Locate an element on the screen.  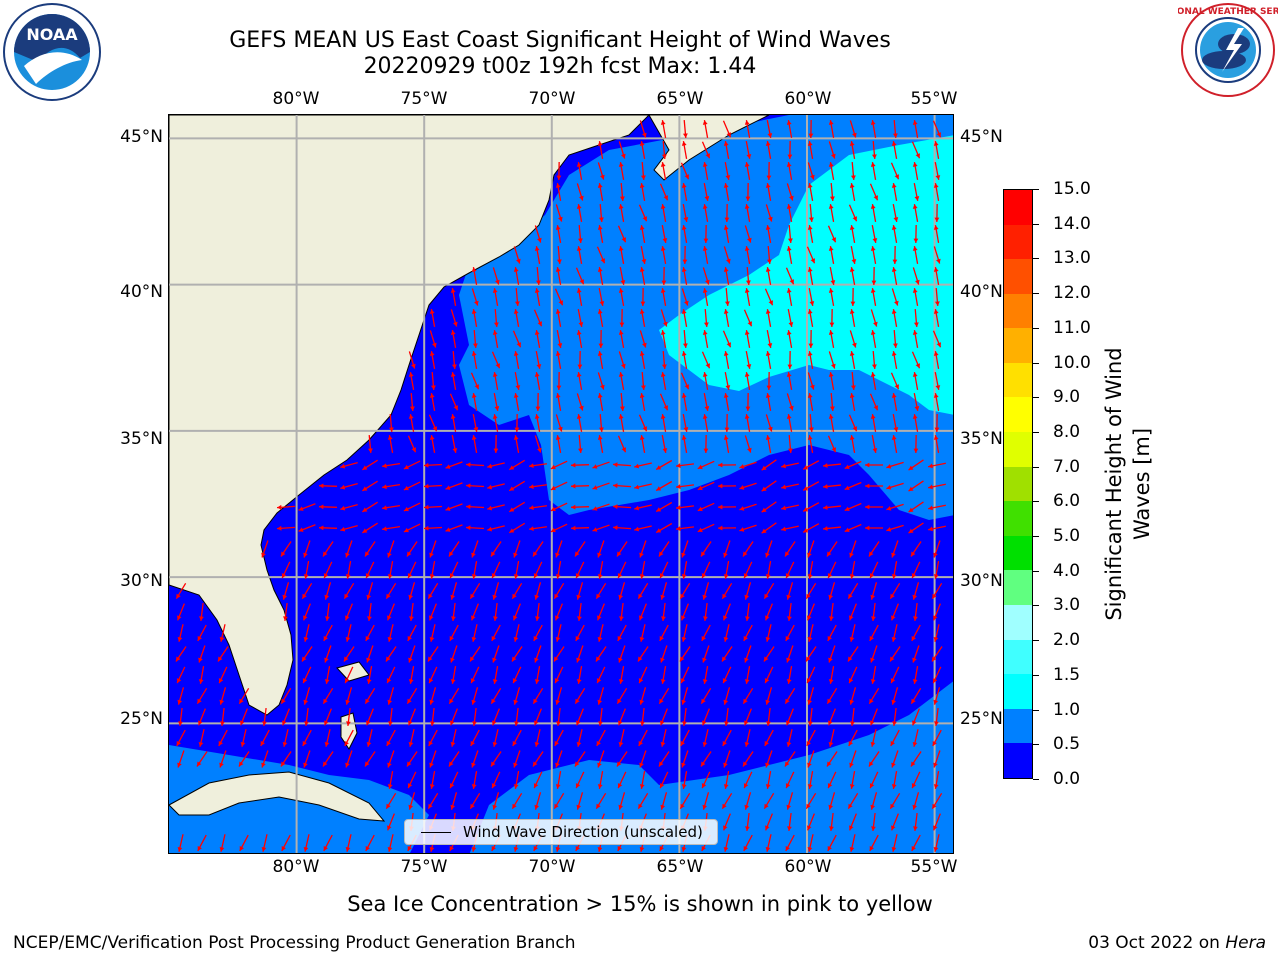
colorbar-label: 6.0 is located at coordinates (1067, 501).